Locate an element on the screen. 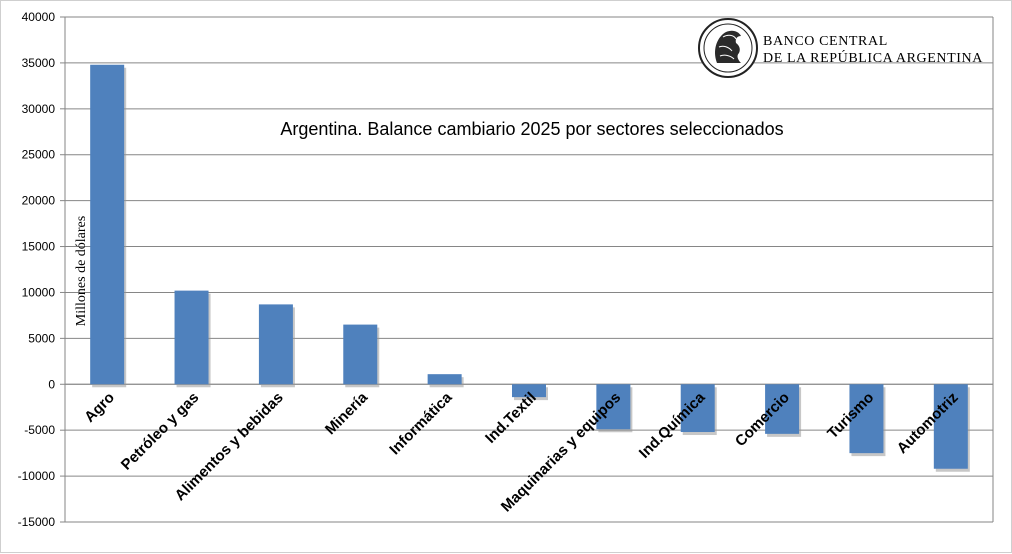  bank-logo: BANCO CENTRAL DE LA REPÚBLICA ARGENTINA is located at coordinates (840, 48).